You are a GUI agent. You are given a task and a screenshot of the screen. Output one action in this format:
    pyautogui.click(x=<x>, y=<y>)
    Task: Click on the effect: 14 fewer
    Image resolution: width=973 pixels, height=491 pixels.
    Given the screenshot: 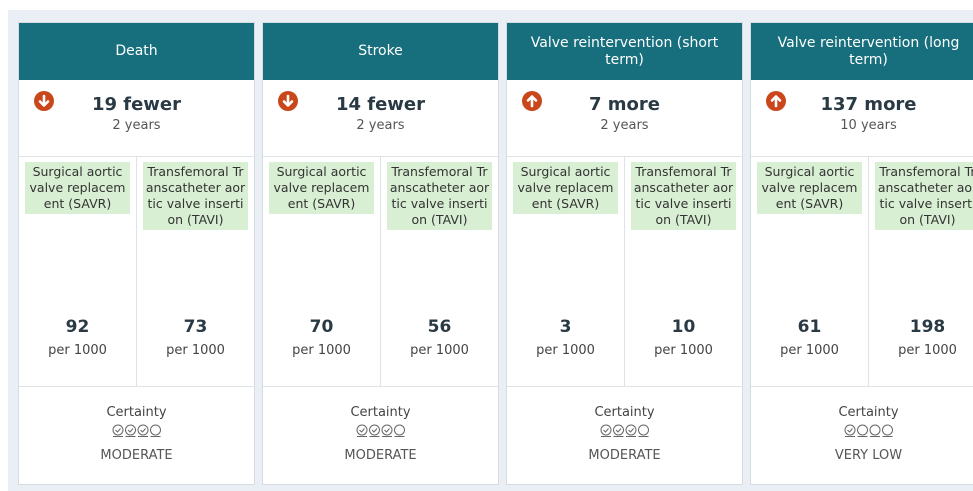 What is the action you would take?
    pyautogui.click(x=380, y=104)
    